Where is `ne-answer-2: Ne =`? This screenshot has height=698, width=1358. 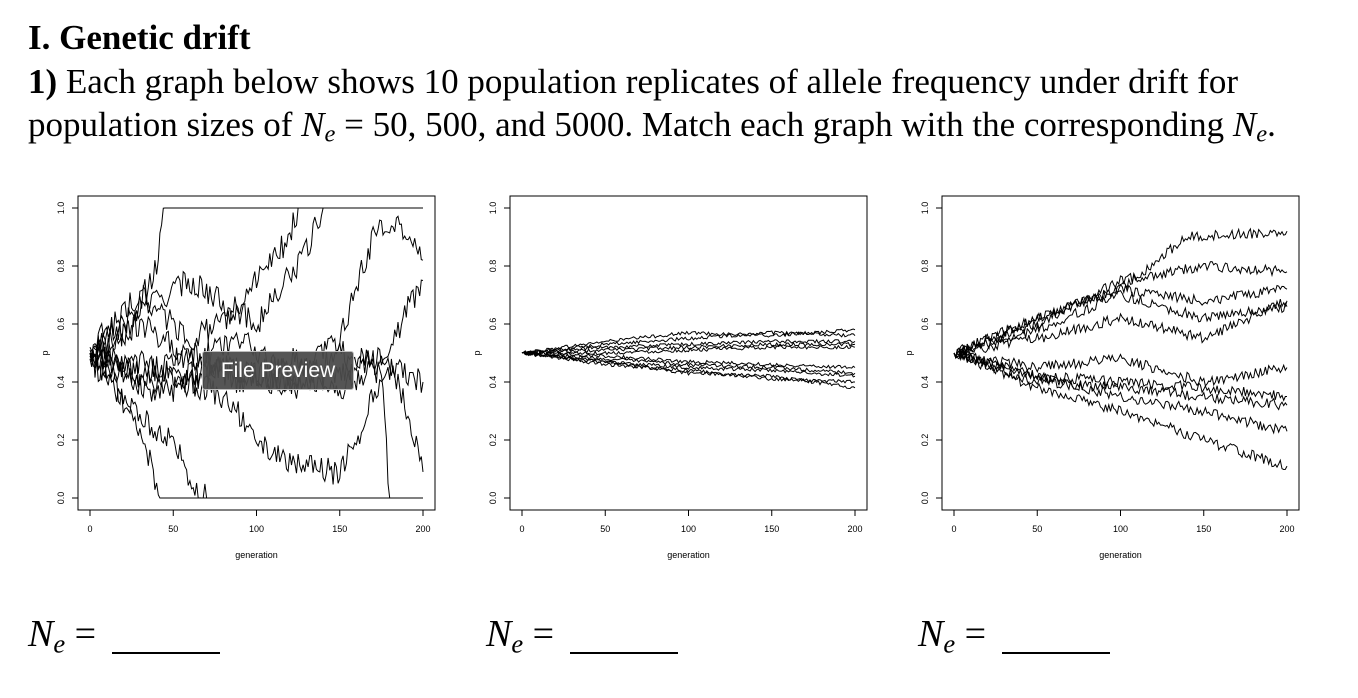
ne-answer-2: Ne = is located at coordinates (582, 634).